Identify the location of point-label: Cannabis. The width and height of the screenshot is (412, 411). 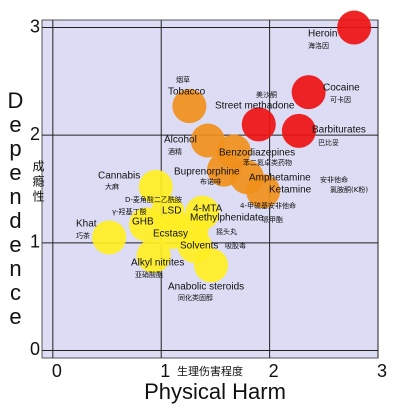
(119, 176).